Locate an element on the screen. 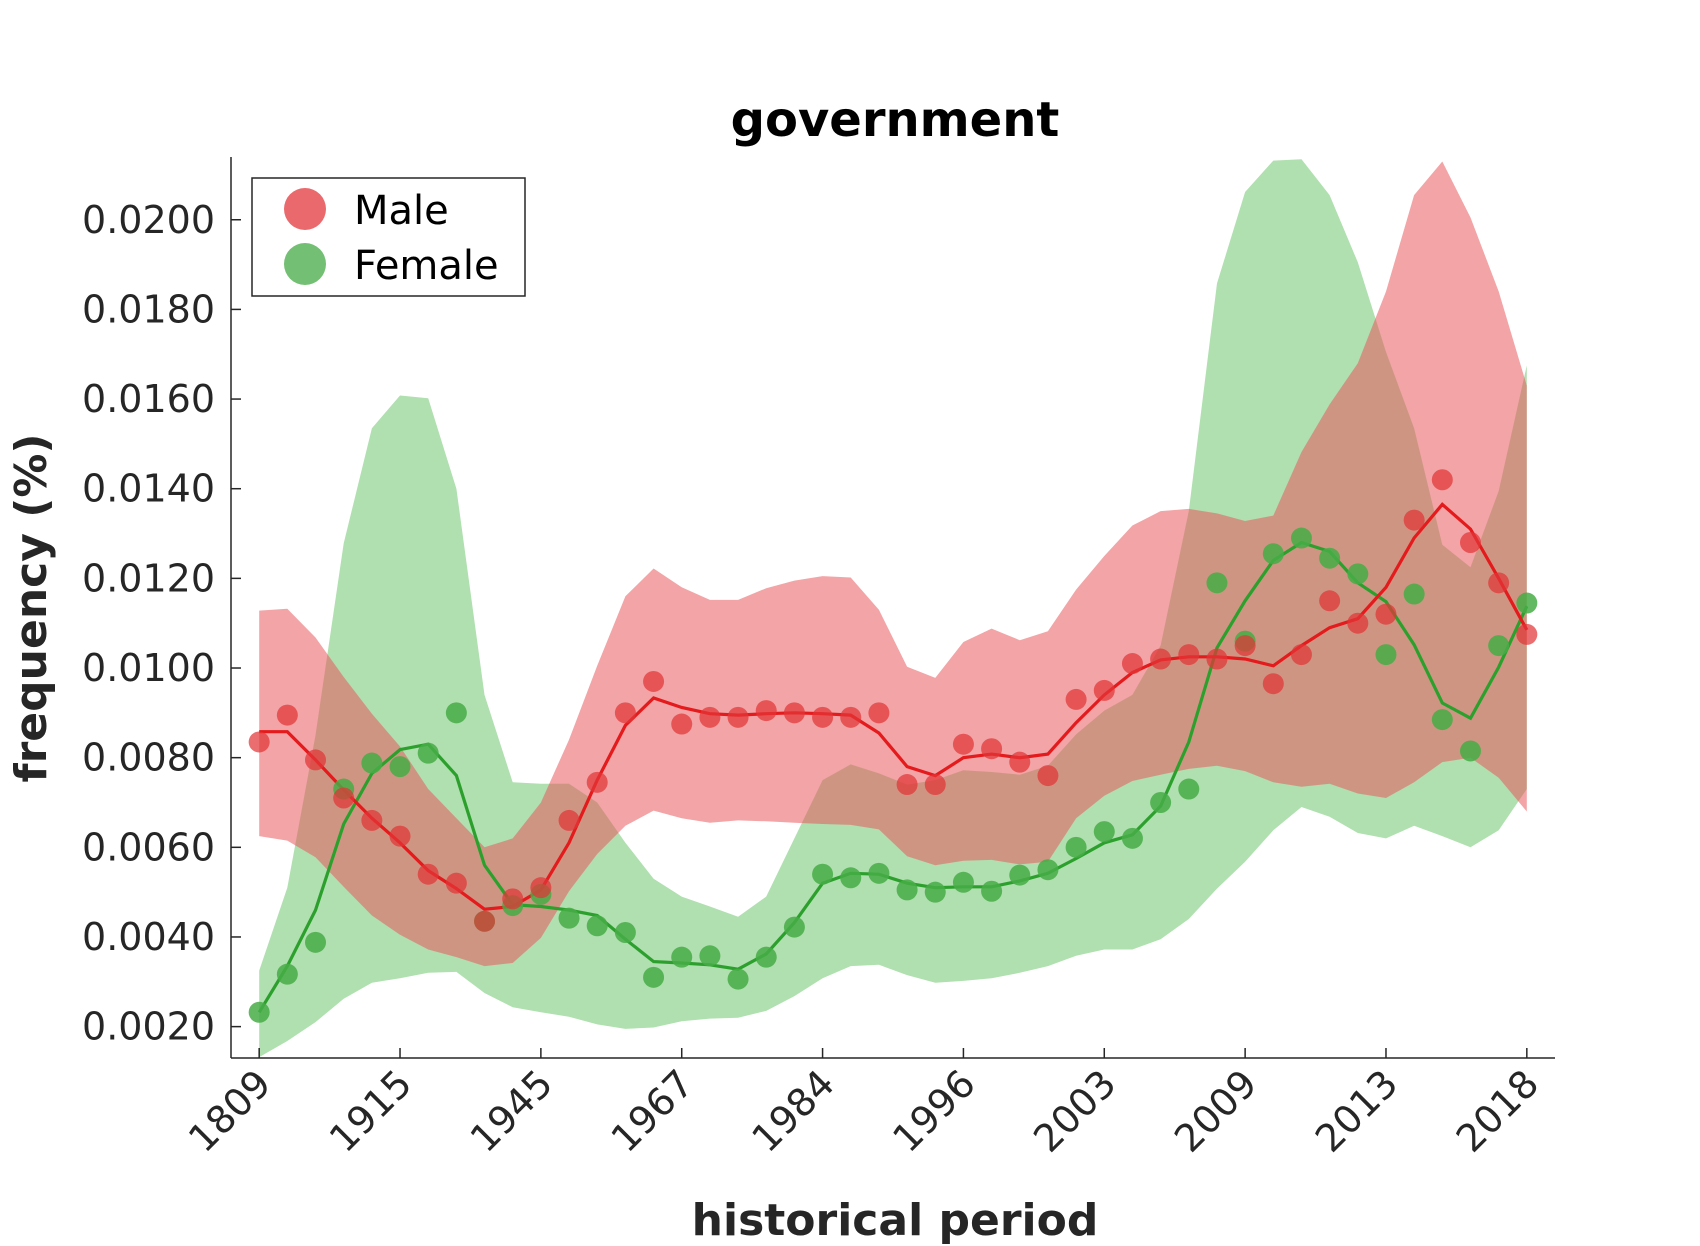  x-tick-label: 1809 is located at coordinates (230, 1111).